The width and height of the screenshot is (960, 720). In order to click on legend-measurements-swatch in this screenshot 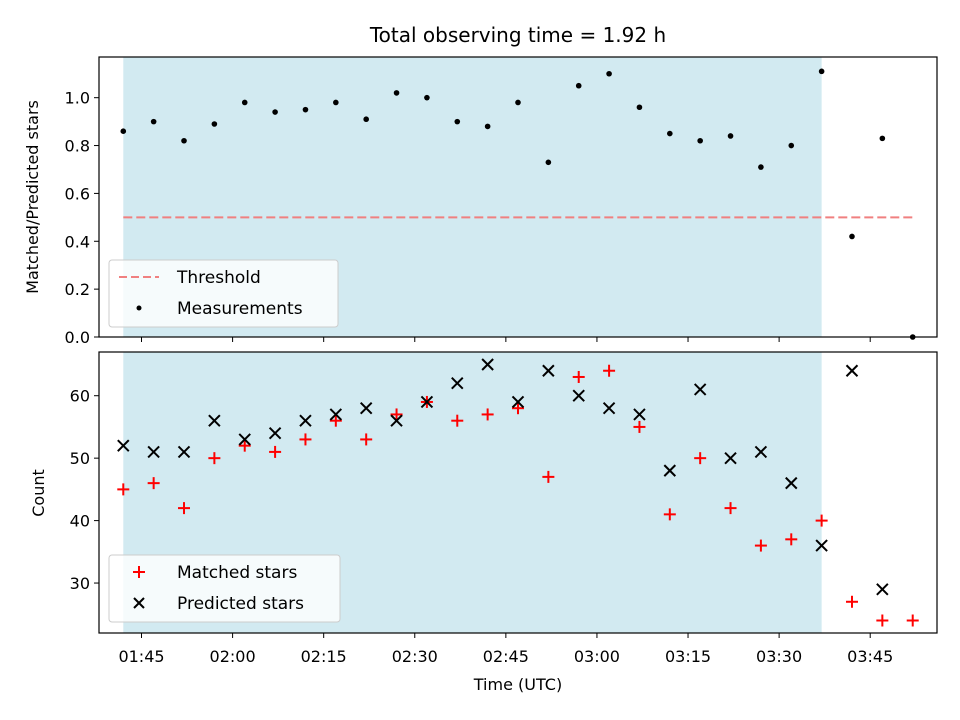, I will do `click(139, 308)`.